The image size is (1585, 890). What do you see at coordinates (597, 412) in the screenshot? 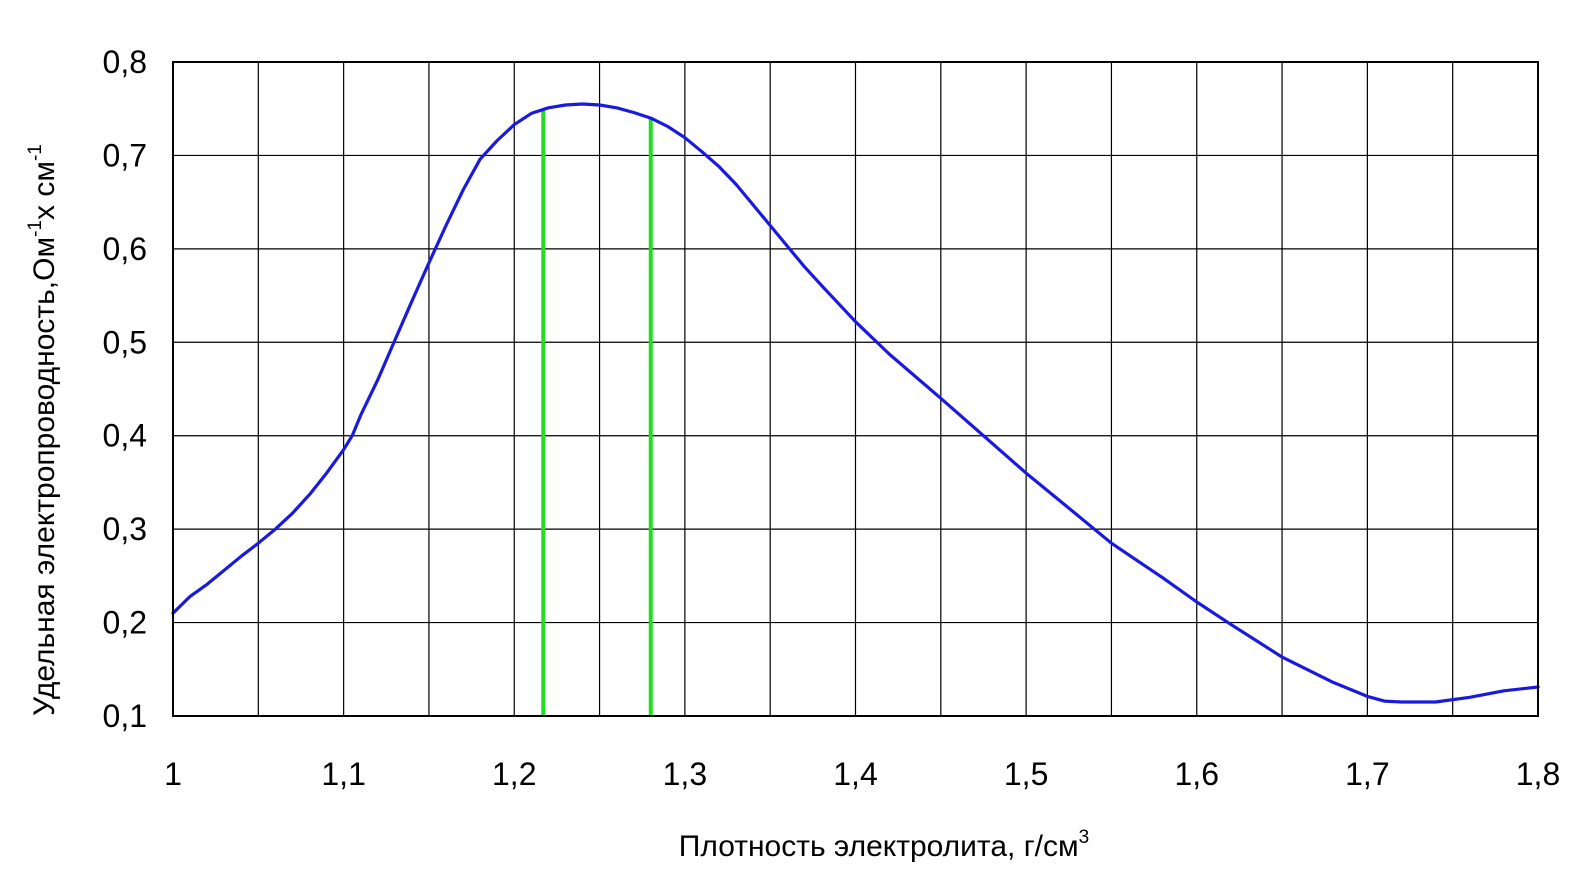
I see `reference-lines` at bounding box center [597, 412].